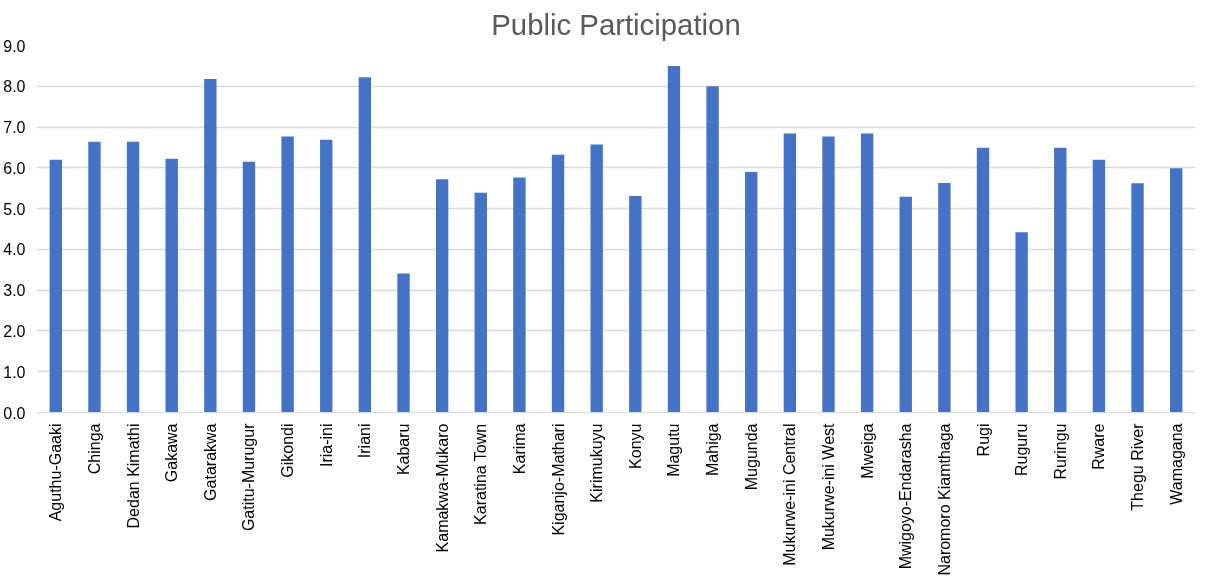 This screenshot has width=1223, height=586. What do you see at coordinates (14, 413) in the screenshot?
I see `y-tick-label: 0.0` at bounding box center [14, 413].